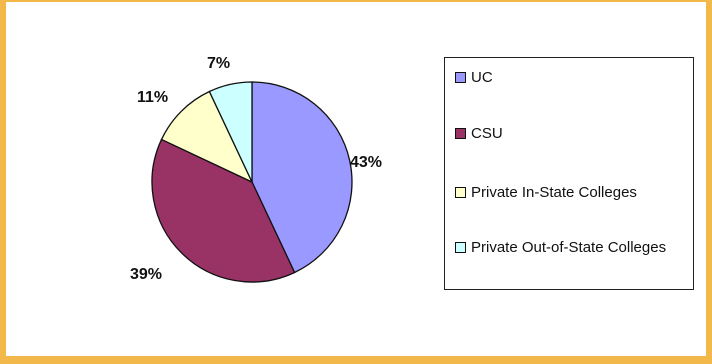 This screenshot has width=712, height=364. What do you see at coordinates (207, 137) in the screenshot?
I see `pie-slice-private-in-state` at bounding box center [207, 137].